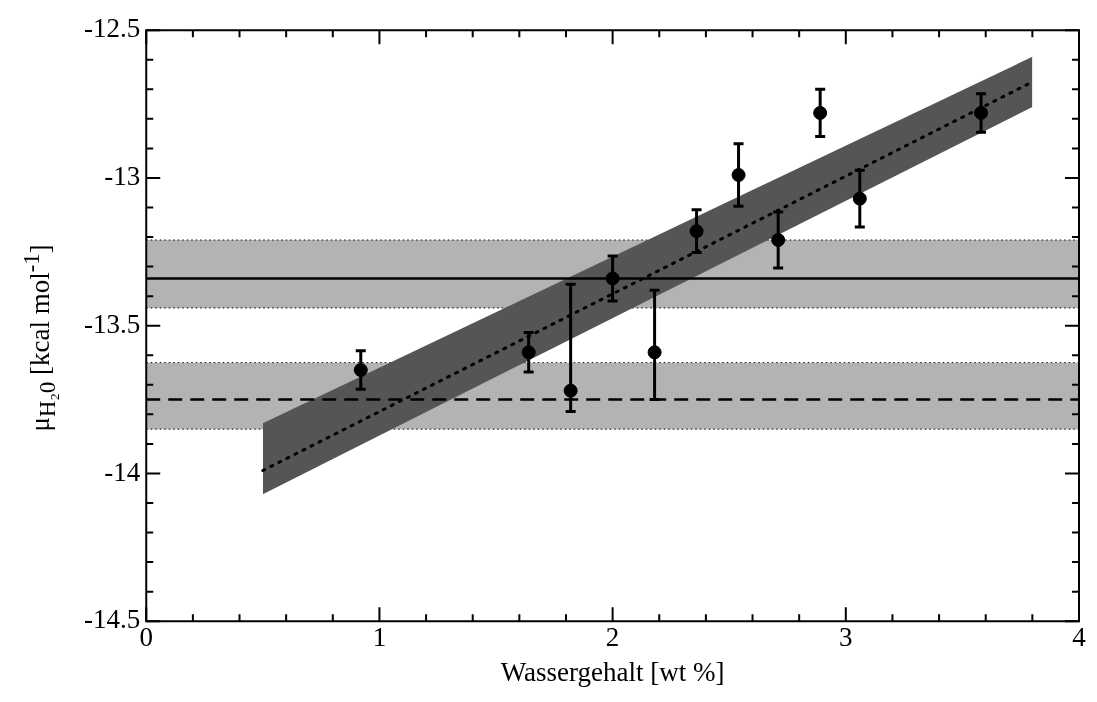 The height and width of the screenshot is (702, 1097). I want to click on y-tick-label: -12.5, so click(112, 28).